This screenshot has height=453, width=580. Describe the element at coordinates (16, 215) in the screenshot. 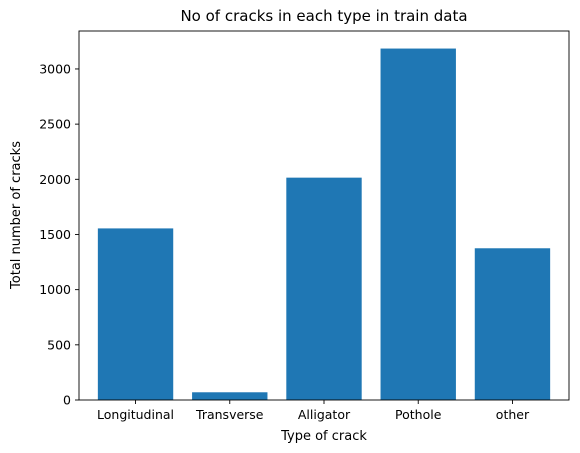

I see `y-axis-label: Total number of cracks` at that location.